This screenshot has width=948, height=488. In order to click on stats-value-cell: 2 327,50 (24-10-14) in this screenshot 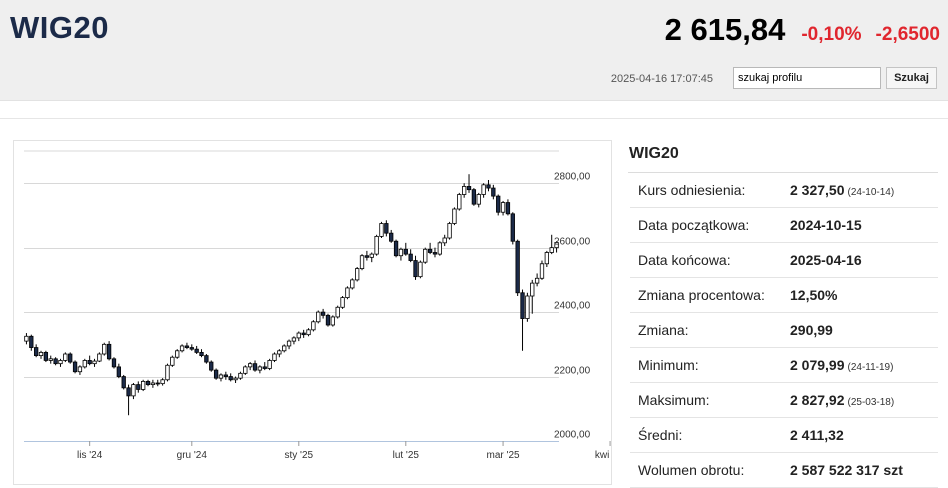, I will do `click(864, 190)`.